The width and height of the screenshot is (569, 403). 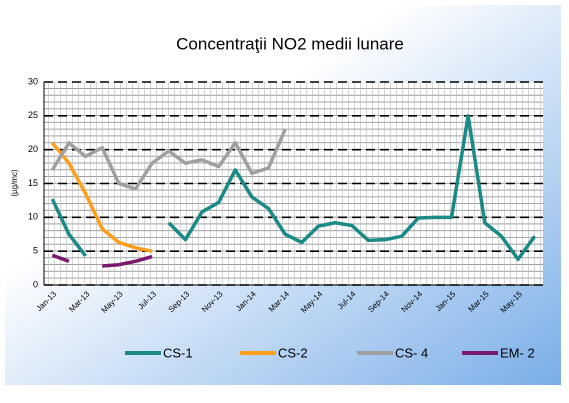 What do you see at coordinates (411, 352) in the screenshot?
I see `legend-label: CS- 4` at bounding box center [411, 352].